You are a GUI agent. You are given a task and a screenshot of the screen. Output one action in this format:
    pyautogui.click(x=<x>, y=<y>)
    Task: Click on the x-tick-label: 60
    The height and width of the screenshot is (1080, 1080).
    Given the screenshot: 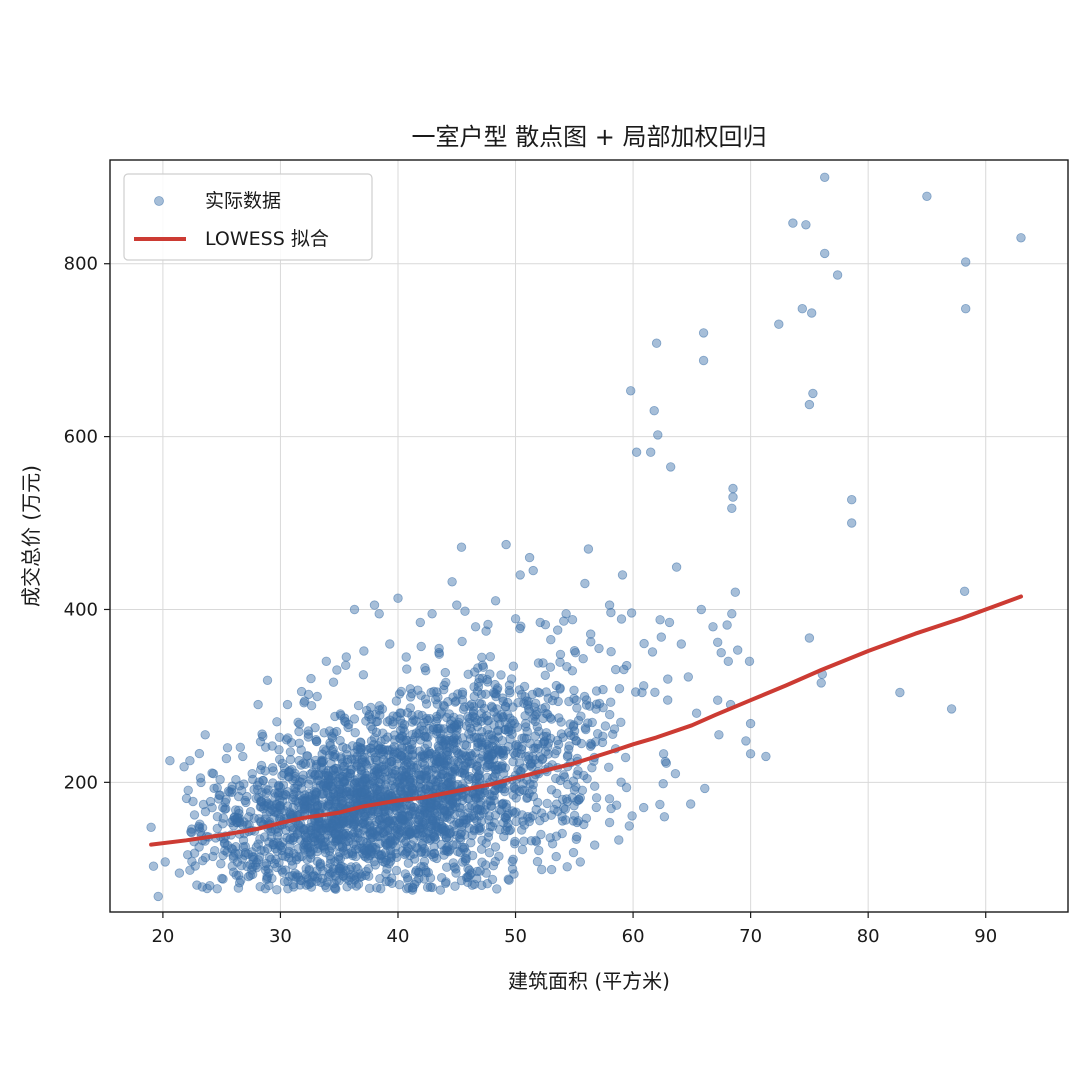 What is the action you would take?
    pyautogui.click(x=633, y=936)
    